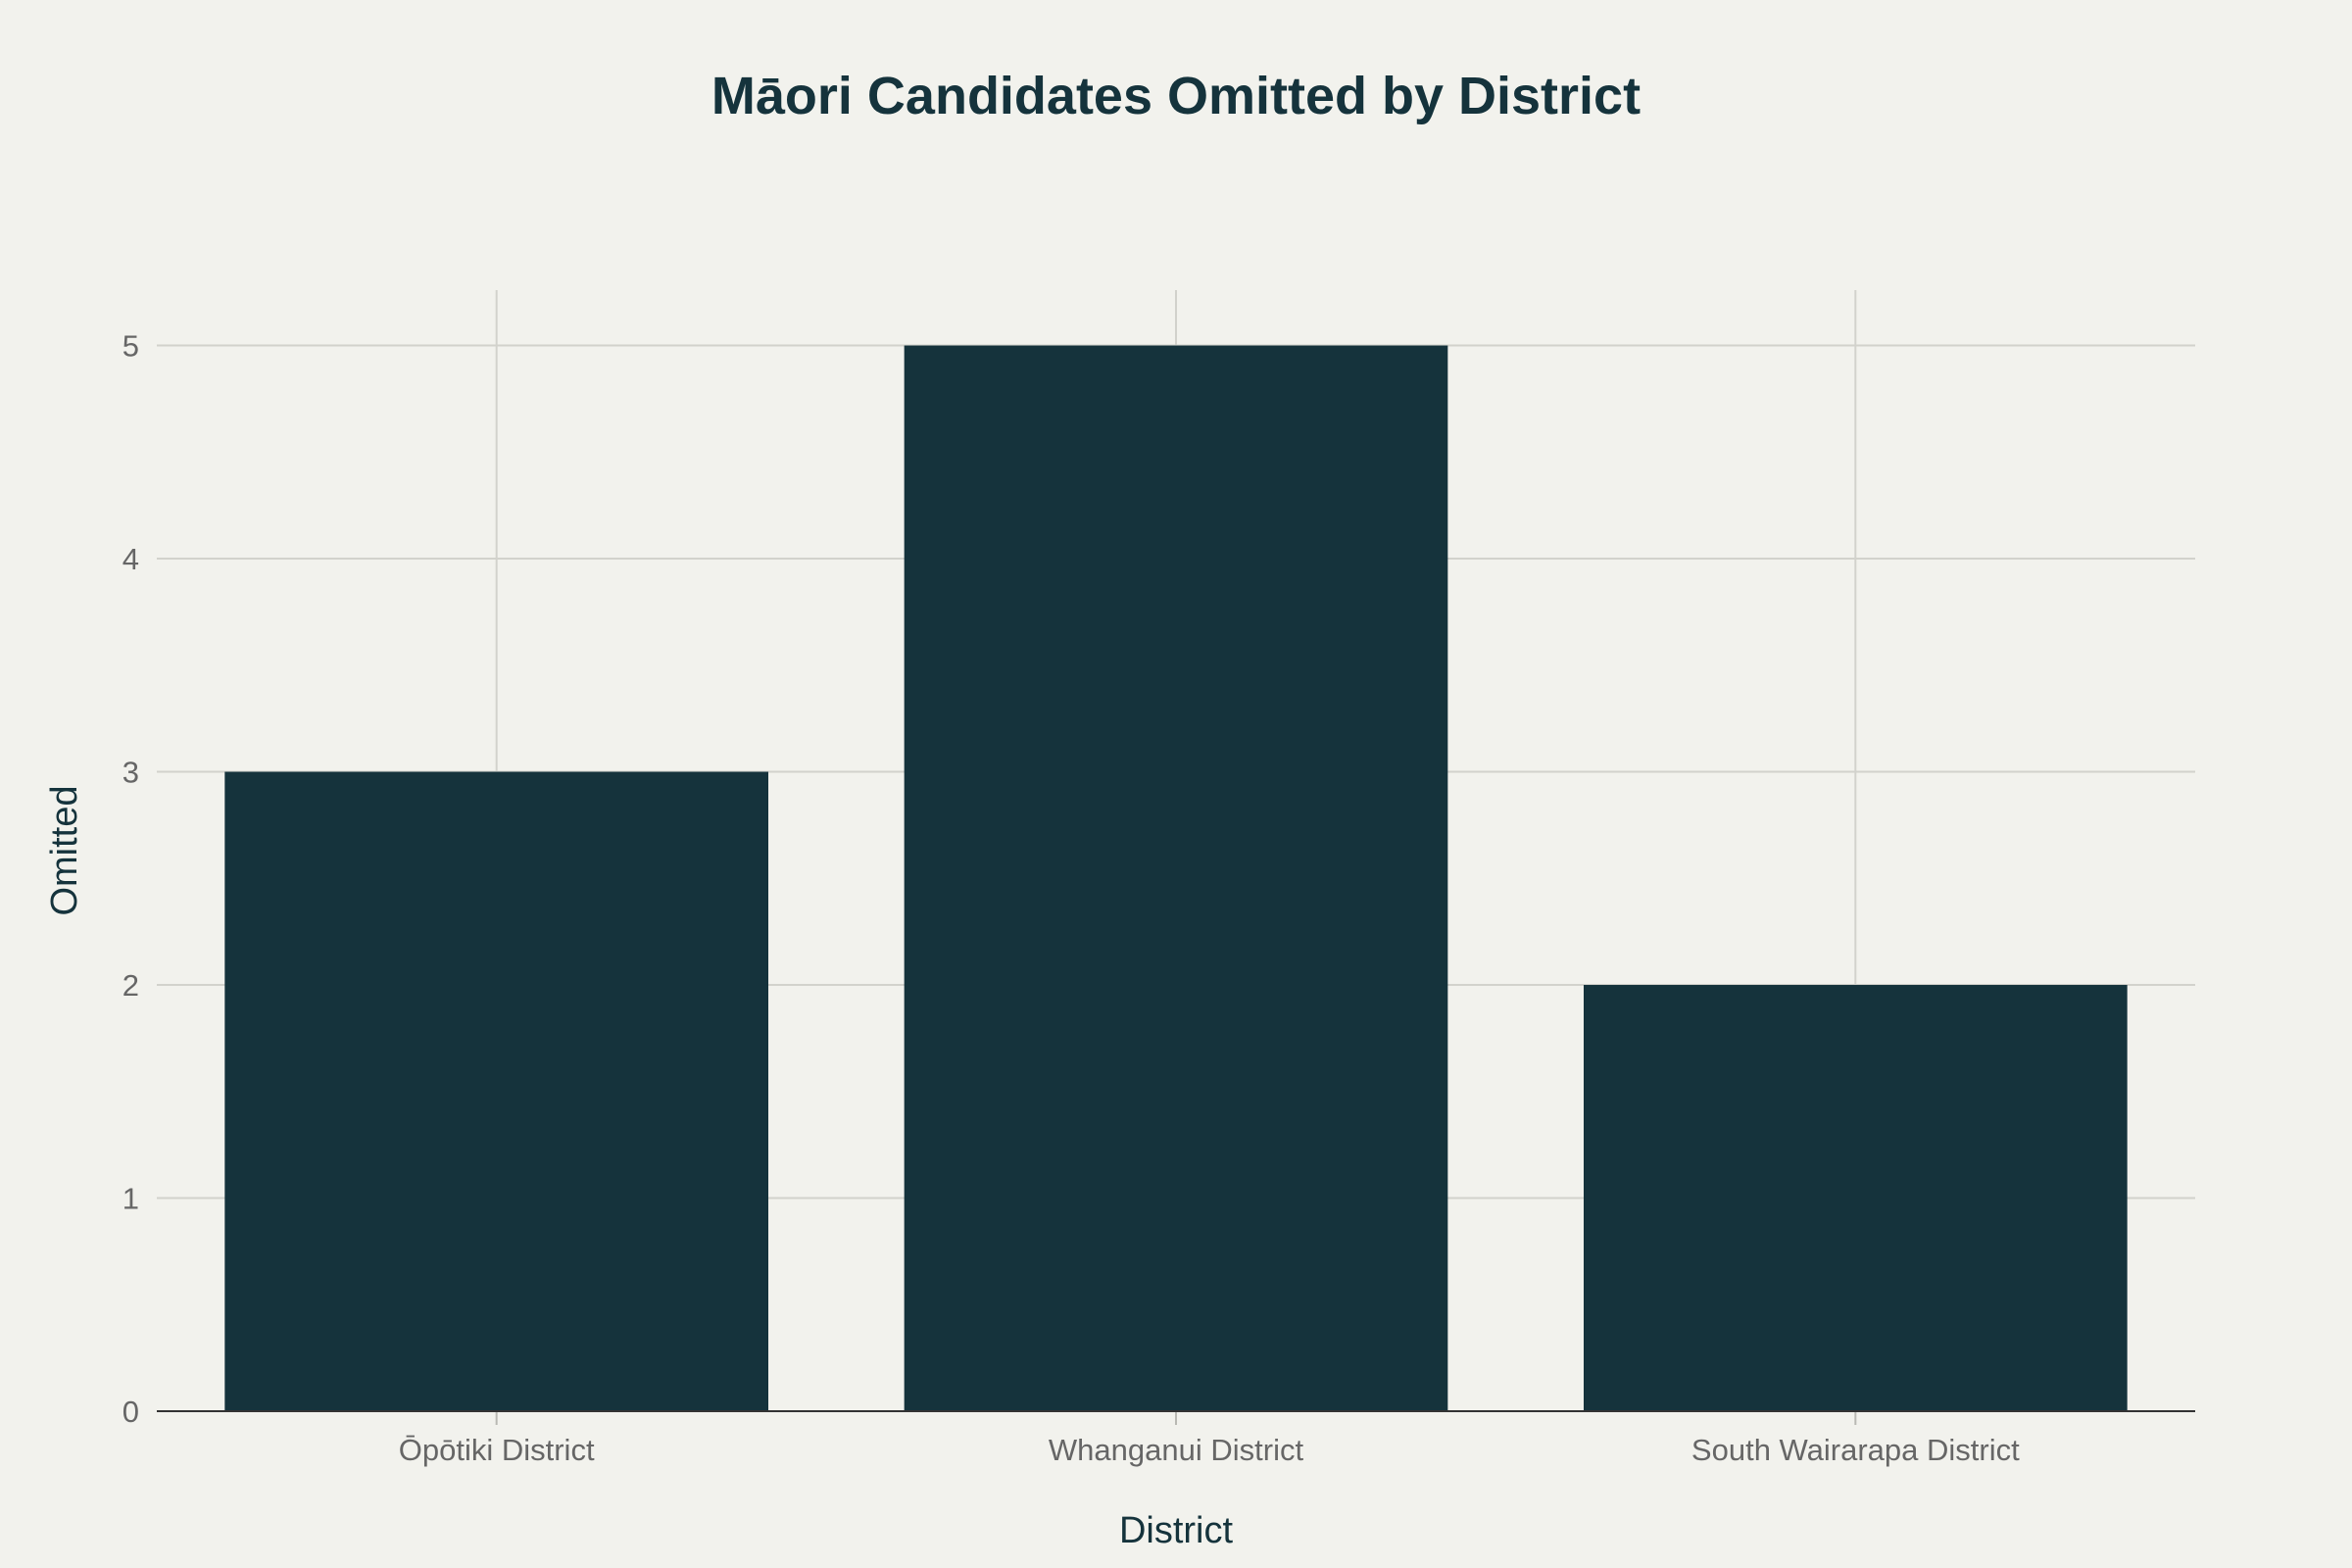  Describe the element at coordinates (130, 1199) in the screenshot. I see `y-tick-label: 1` at that location.